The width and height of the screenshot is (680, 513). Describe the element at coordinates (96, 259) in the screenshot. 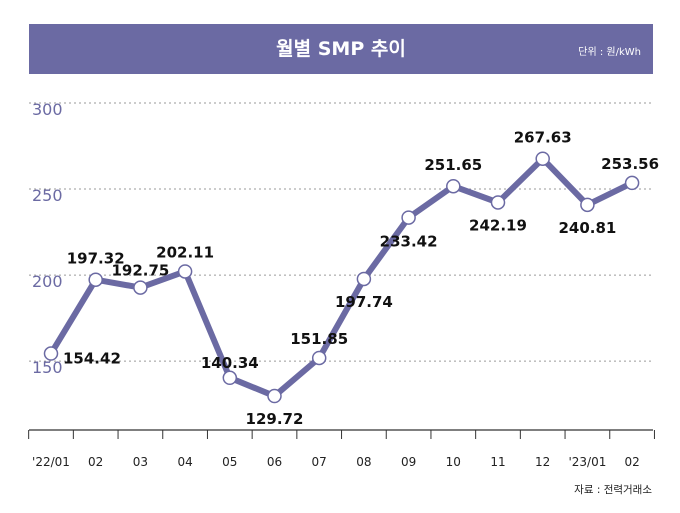

I see `data-label: 197.32` at that location.